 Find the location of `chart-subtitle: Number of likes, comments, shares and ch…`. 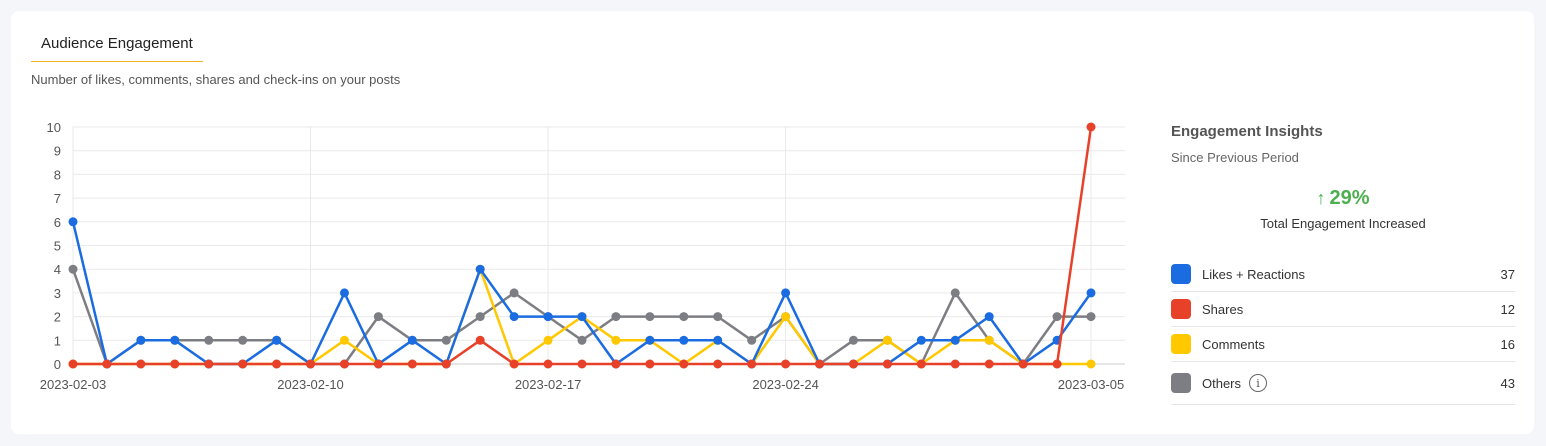

chart-subtitle: Number of likes, comments, shares and ch… is located at coordinates (216, 79).